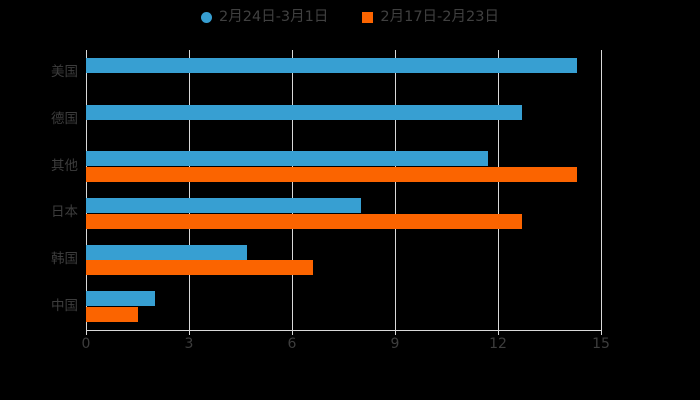 This screenshot has width=700, height=400. Describe the element at coordinates (64, 119) in the screenshot. I see `y-axis-label-1: 德国` at that location.